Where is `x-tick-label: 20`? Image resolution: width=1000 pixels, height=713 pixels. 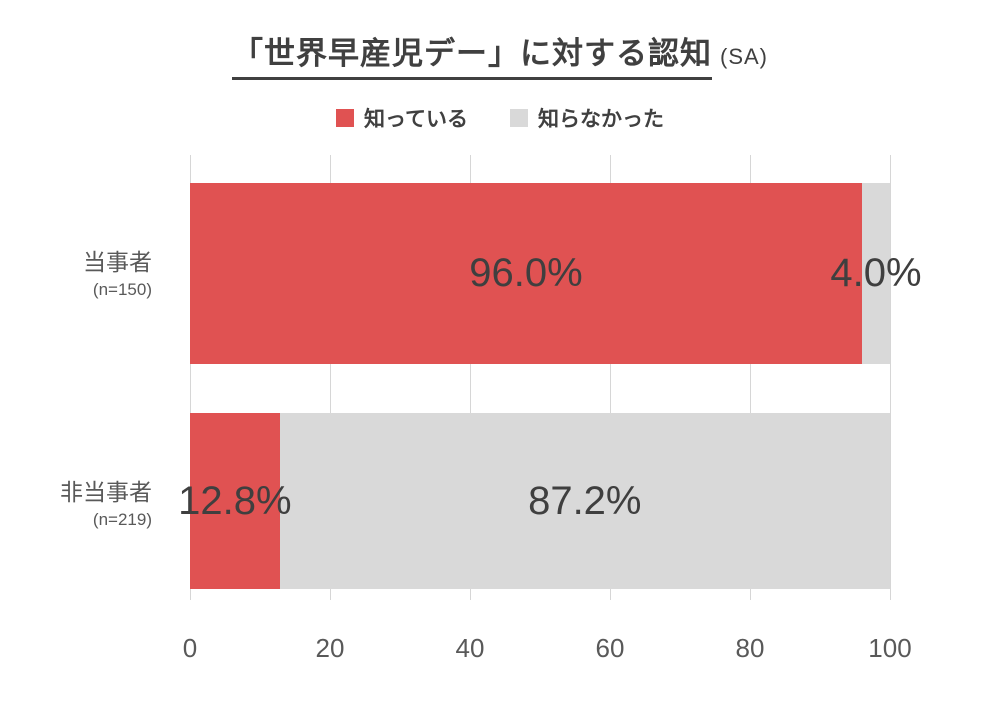 x-tick-label: 20 is located at coordinates (330, 648).